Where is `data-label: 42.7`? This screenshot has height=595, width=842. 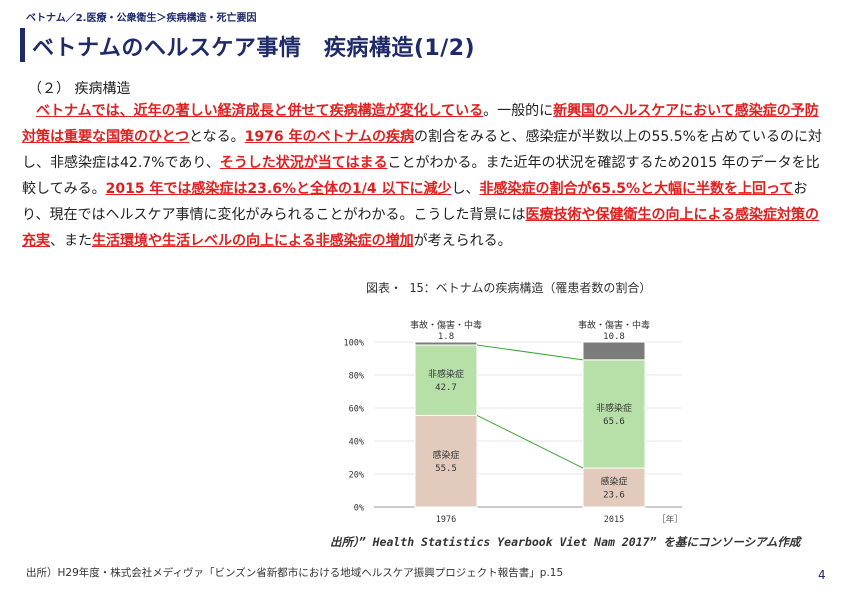 data-label: 42.7 is located at coordinates (446, 388).